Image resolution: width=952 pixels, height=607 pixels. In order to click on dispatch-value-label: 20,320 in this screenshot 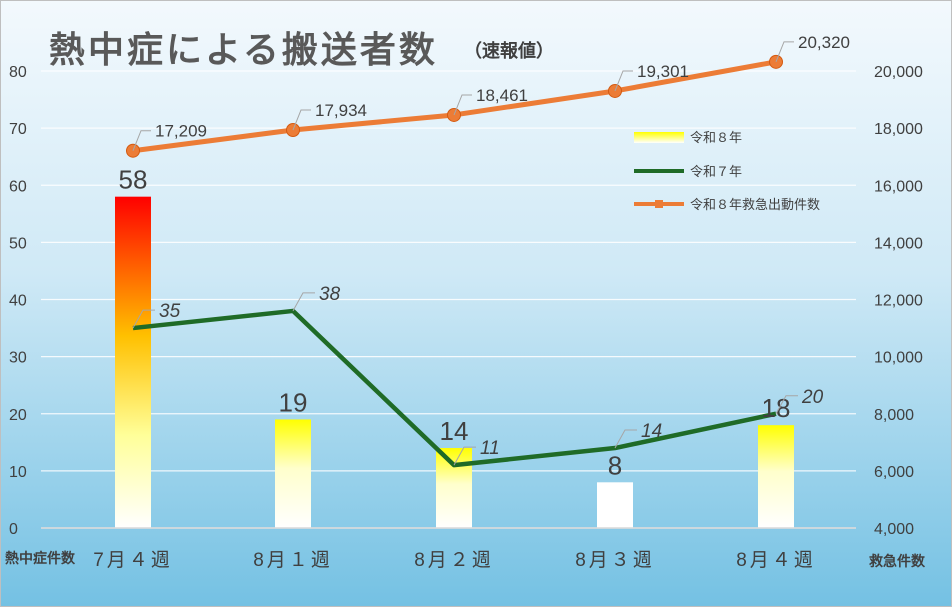, I will do `click(824, 42)`.